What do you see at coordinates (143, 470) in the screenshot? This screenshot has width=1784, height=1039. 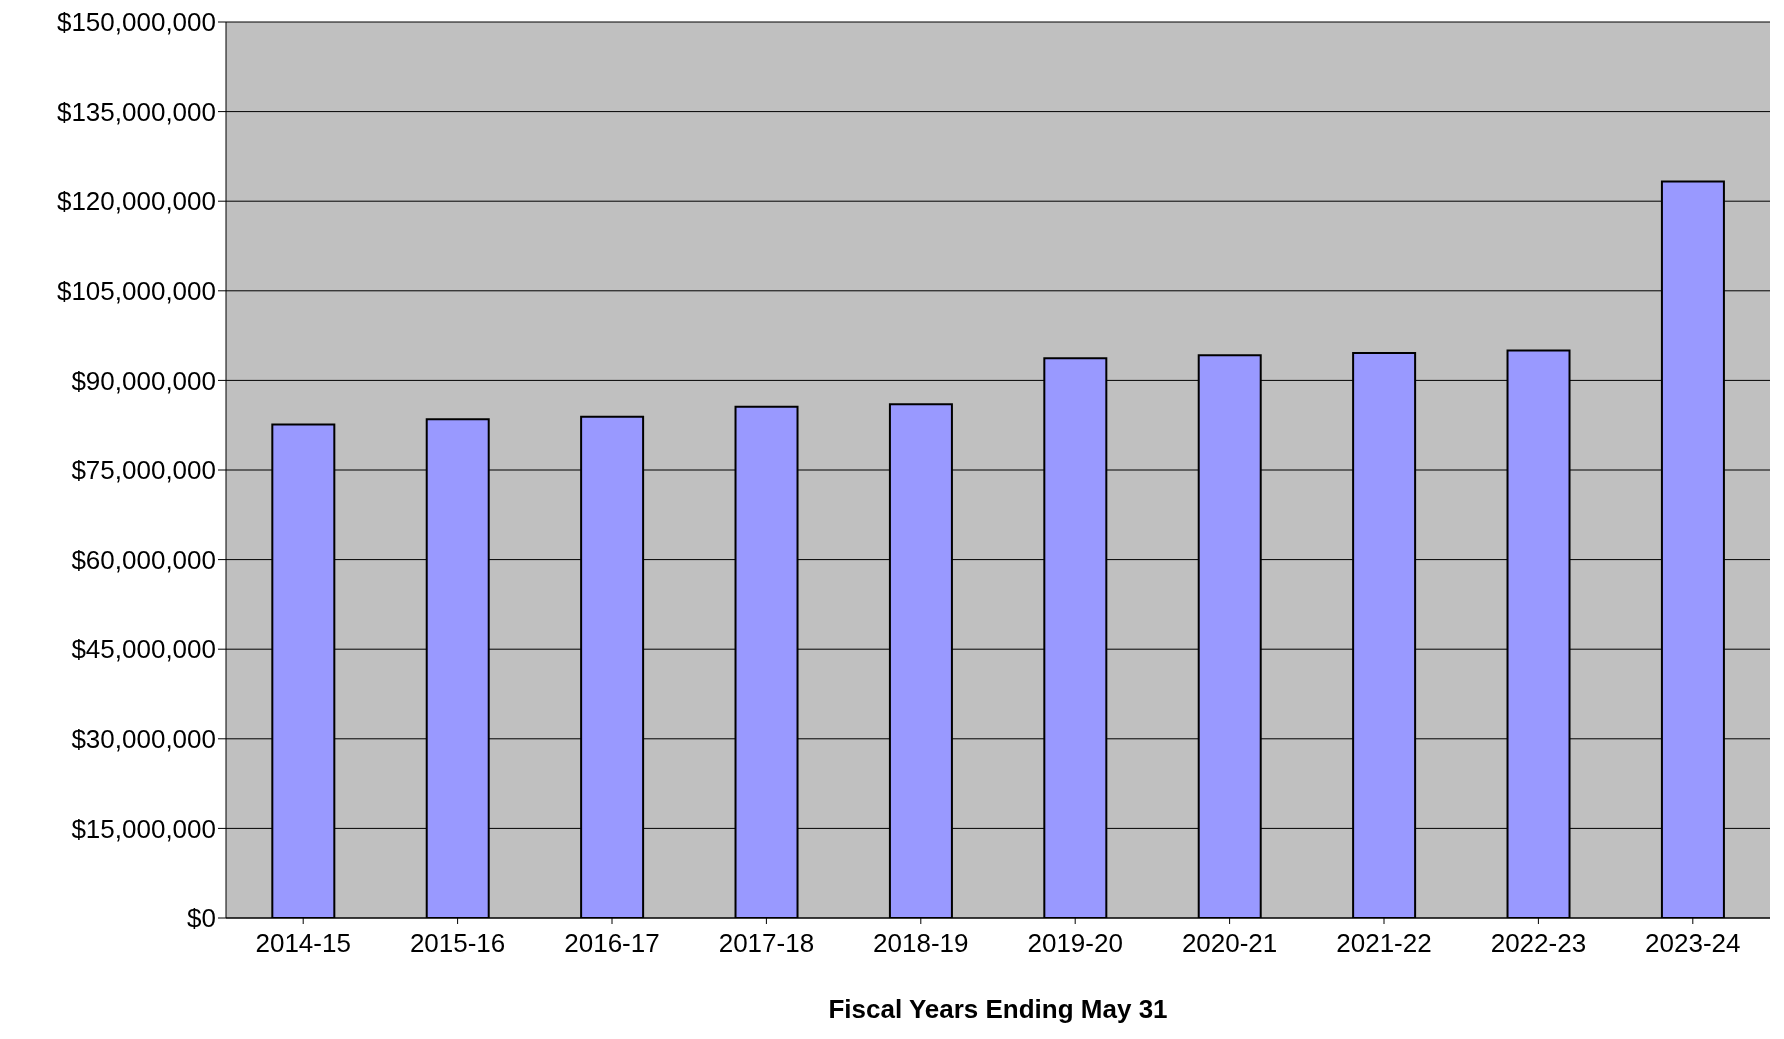 I see `y-tick-label: $75,000,000` at bounding box center [143, 470].